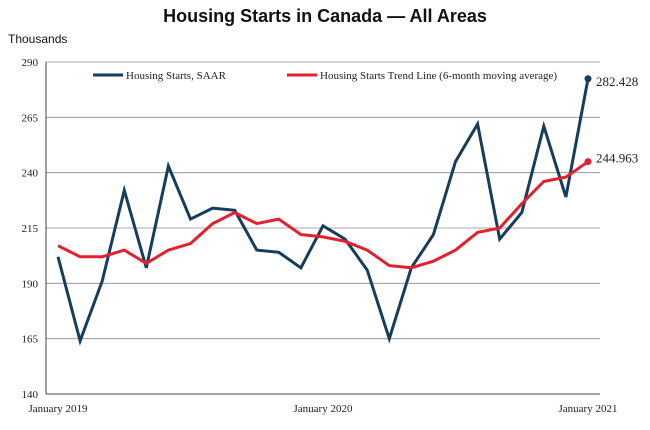 Image resolution: width=650 pixels, height=430 pixels. Describe the element at coordinates (617, 81) in the screenshot. I see `end-value-label: 282.428` at that location.